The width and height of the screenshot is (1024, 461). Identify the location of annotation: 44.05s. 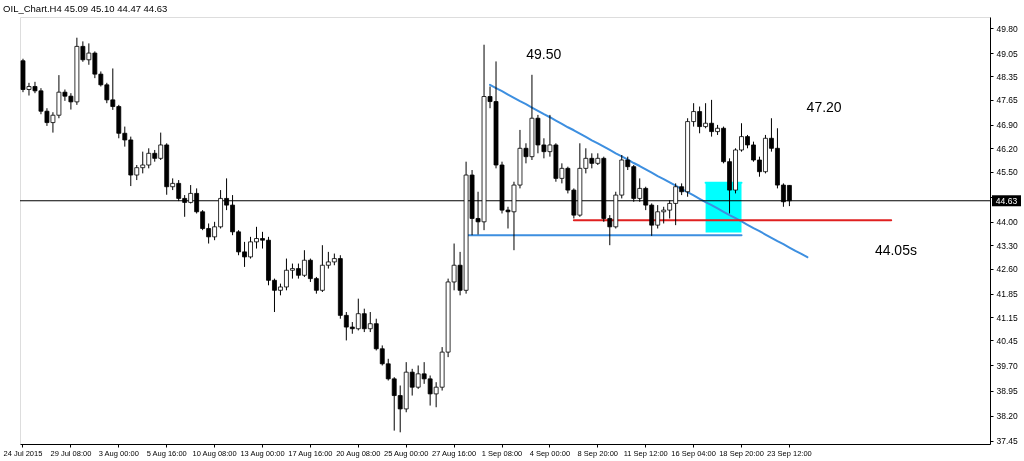
(895, 249).